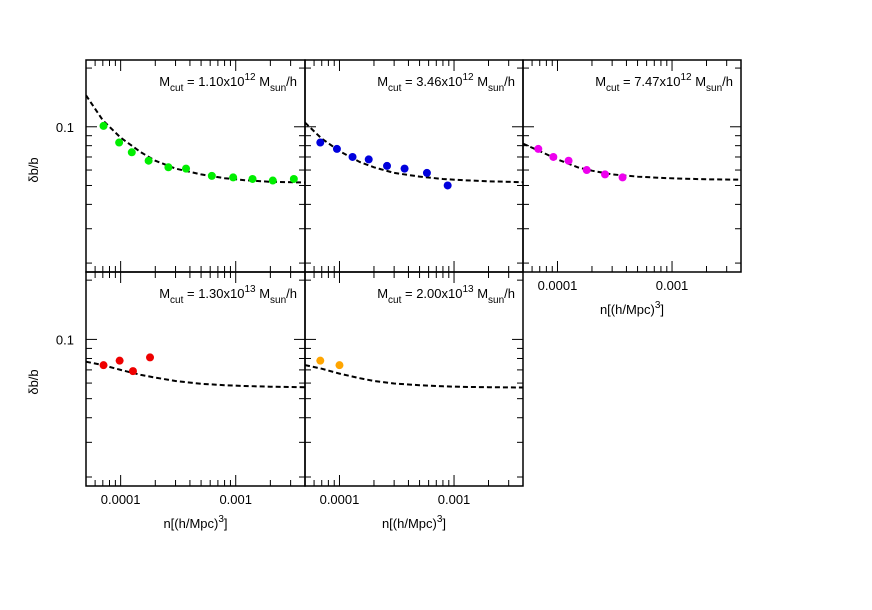 The width and height of the screenshot is (872, 610). What do you see at coordinates (664, 83) in the screenshot?
I see `panel-title: Mcut = 7.47x1012 Msun/h` at bounding box center [664, 83].